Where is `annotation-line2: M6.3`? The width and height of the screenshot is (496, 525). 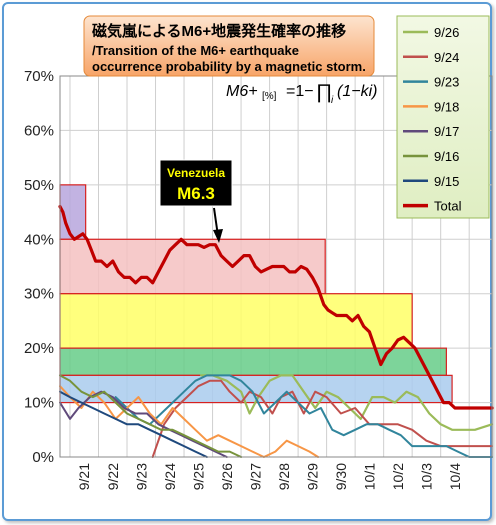 annotation-line2: M6.3 is located at coordinates (196, 193).